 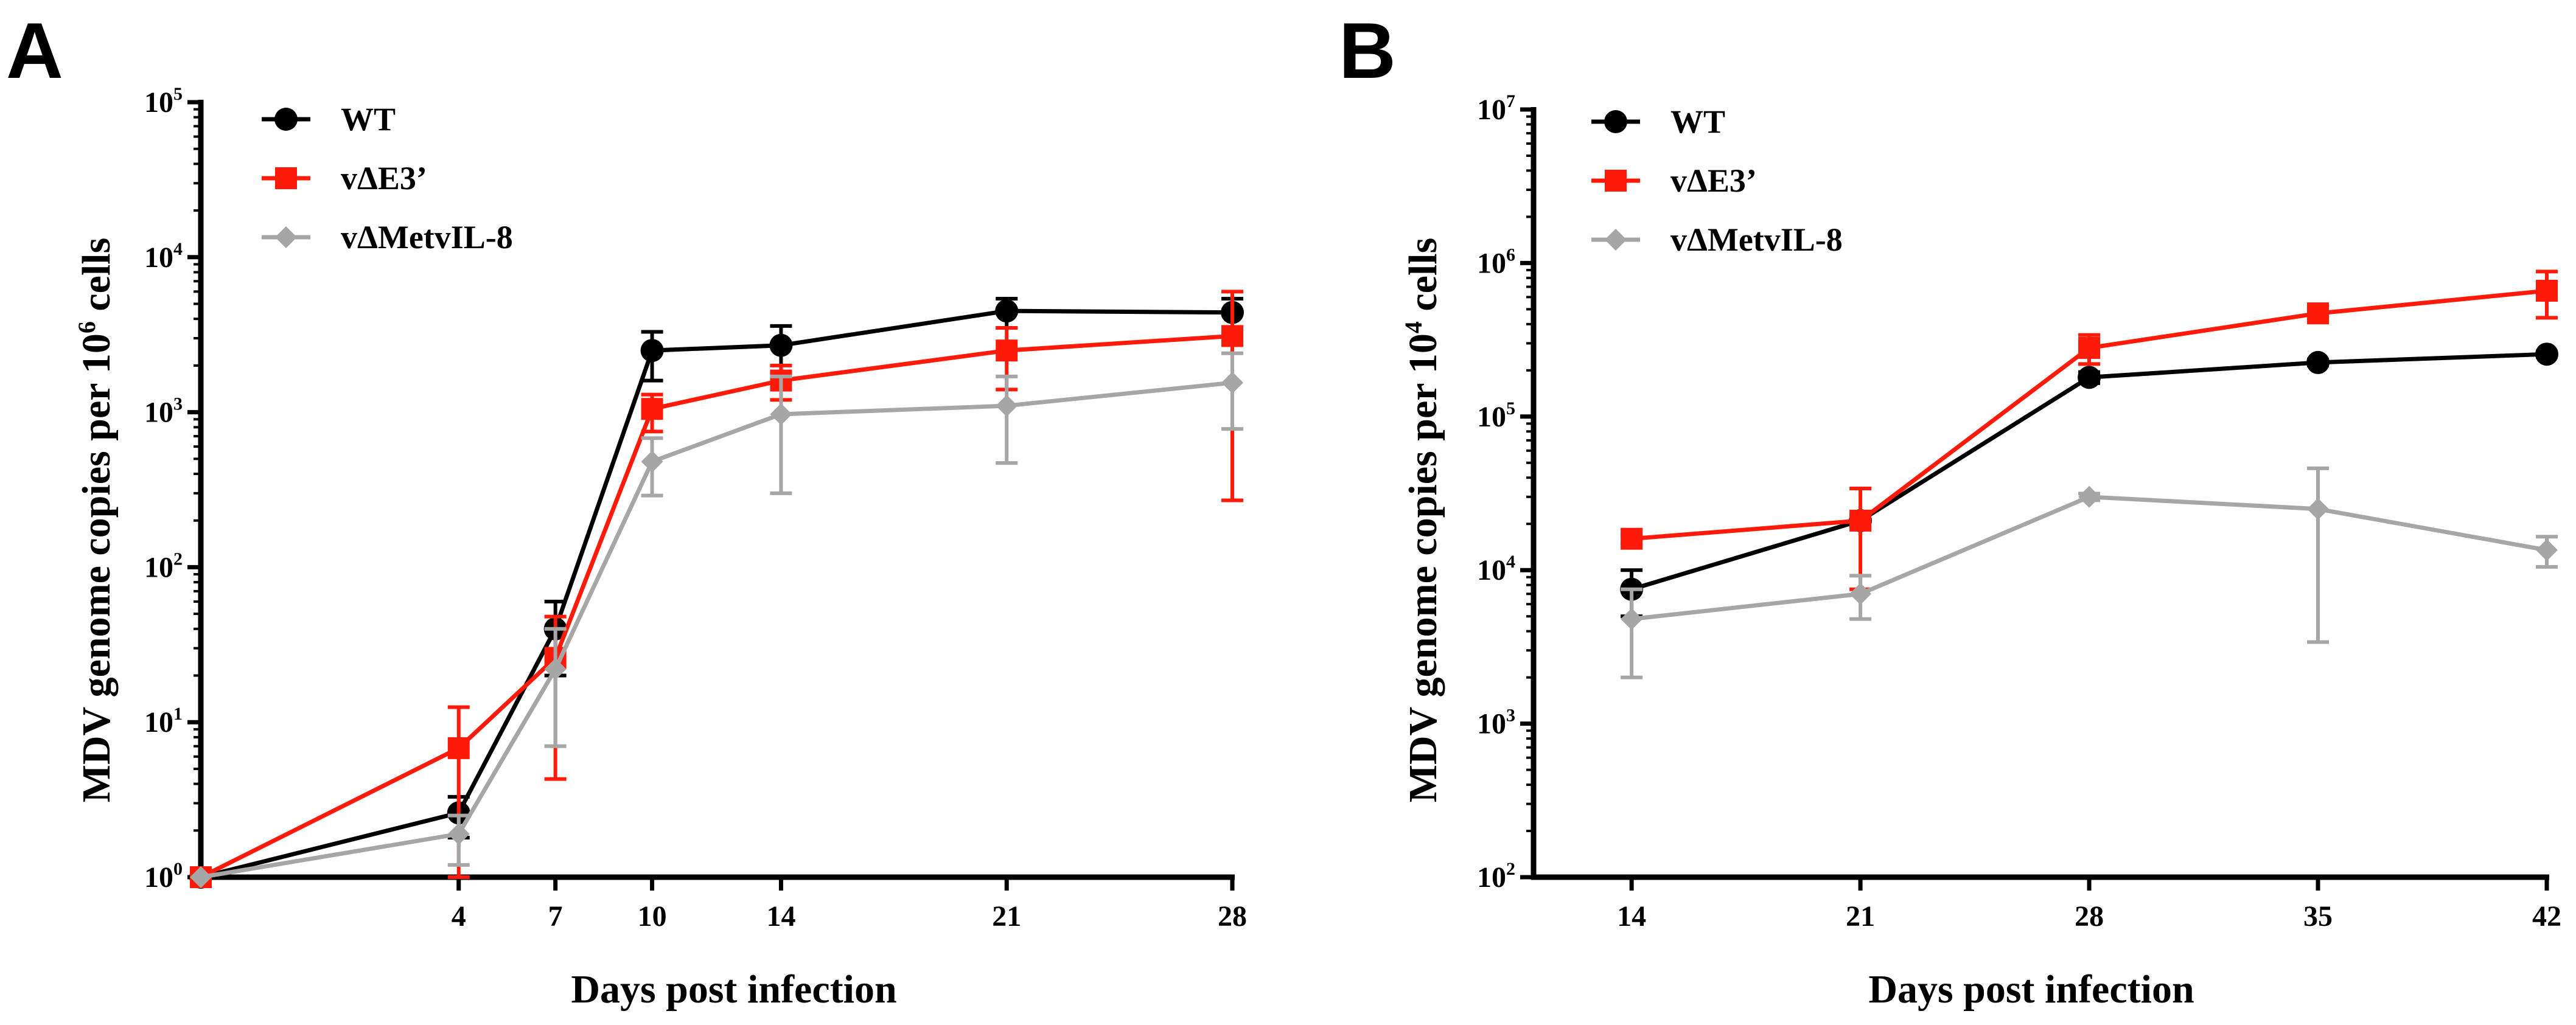 I want to click on panel-a-xlabel: Days post infection, so click(x=733, y=989).